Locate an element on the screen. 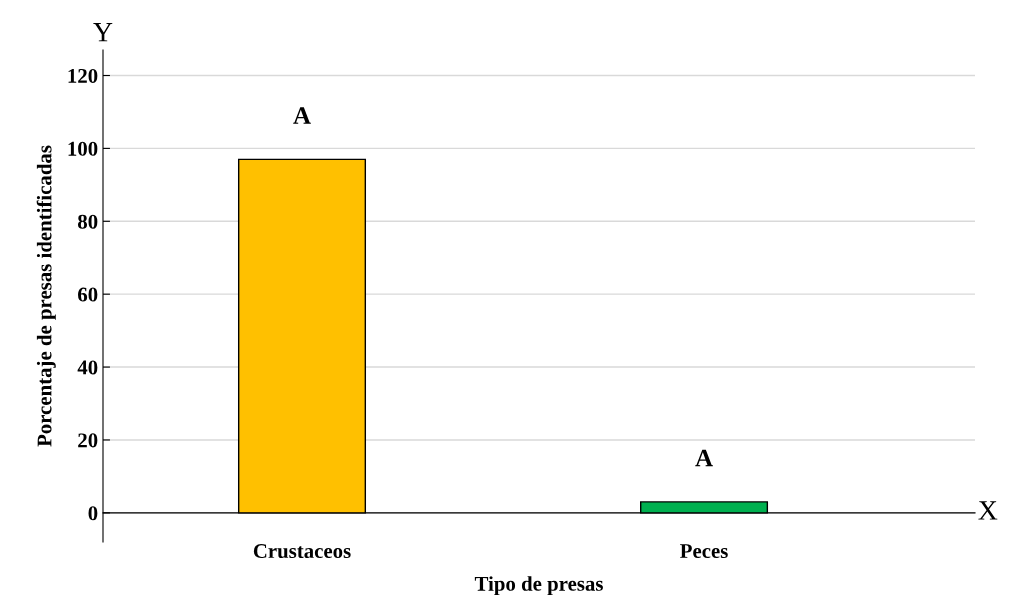 The height and width of the screenshot is (602, 1011). y-tick-label: 40 is located at coordinates (87, 367).